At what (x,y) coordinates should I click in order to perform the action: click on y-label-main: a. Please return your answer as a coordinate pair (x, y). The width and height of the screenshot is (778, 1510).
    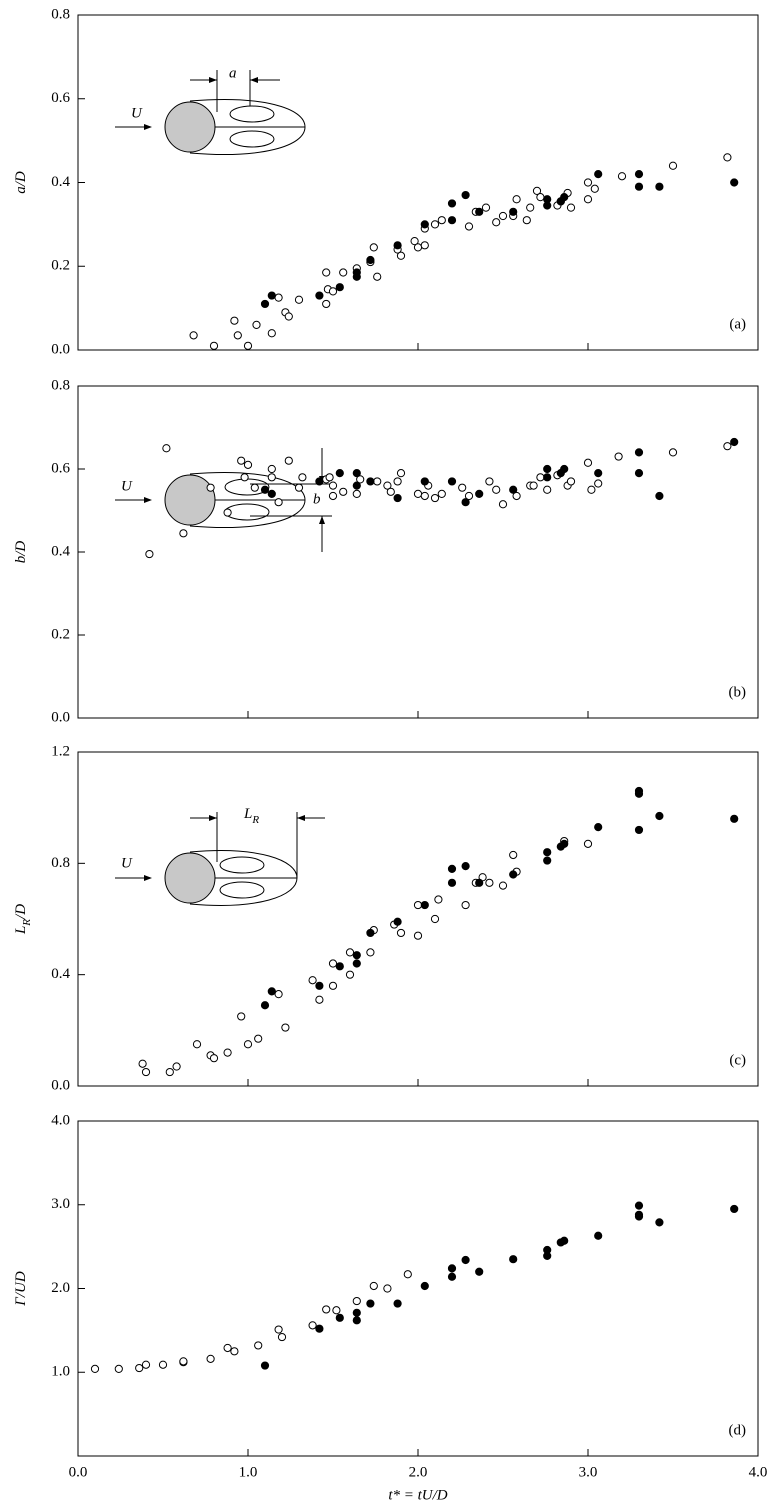
    Looking at the image, I should click on (21, 190).